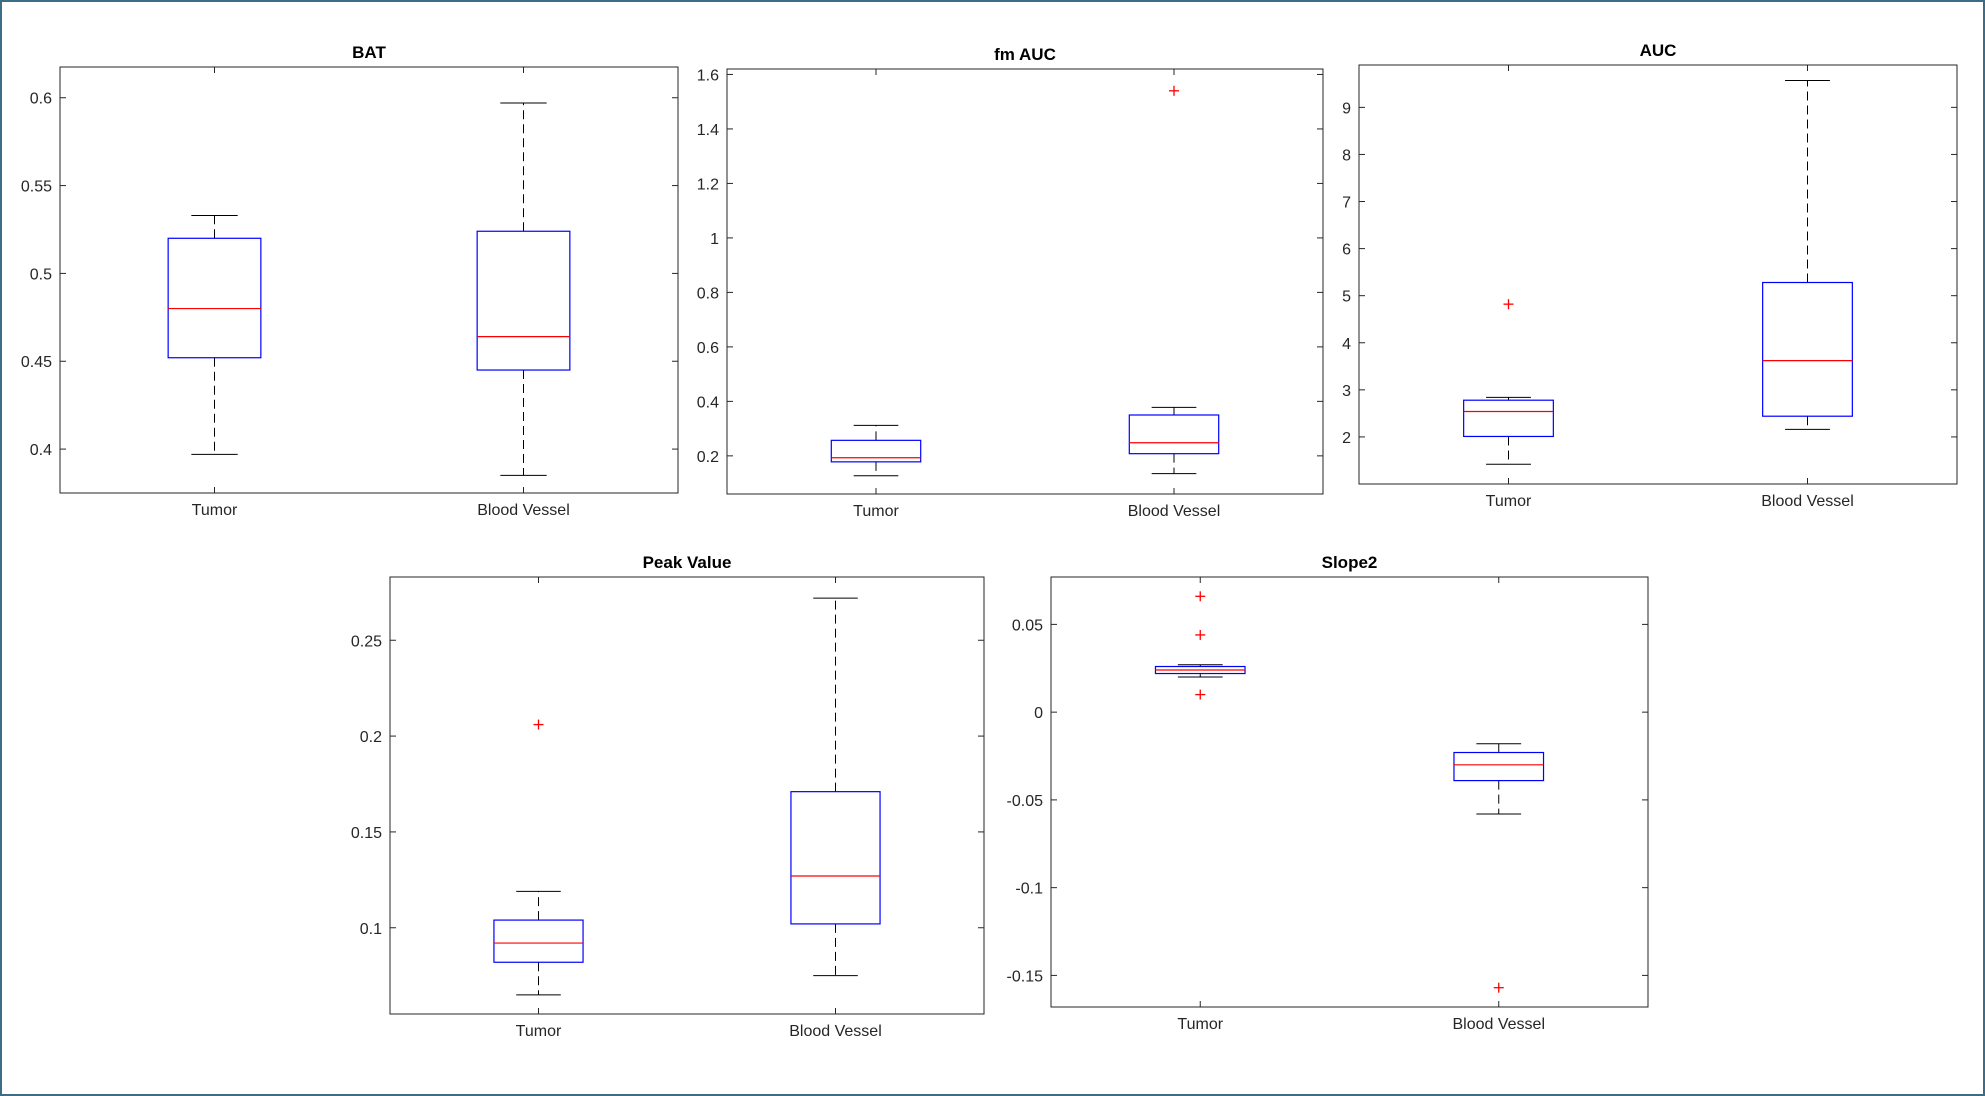  Describe the element at coordinates (1025, 801) in the screenshot. I see `y-tick-label: -0.05` at that location.